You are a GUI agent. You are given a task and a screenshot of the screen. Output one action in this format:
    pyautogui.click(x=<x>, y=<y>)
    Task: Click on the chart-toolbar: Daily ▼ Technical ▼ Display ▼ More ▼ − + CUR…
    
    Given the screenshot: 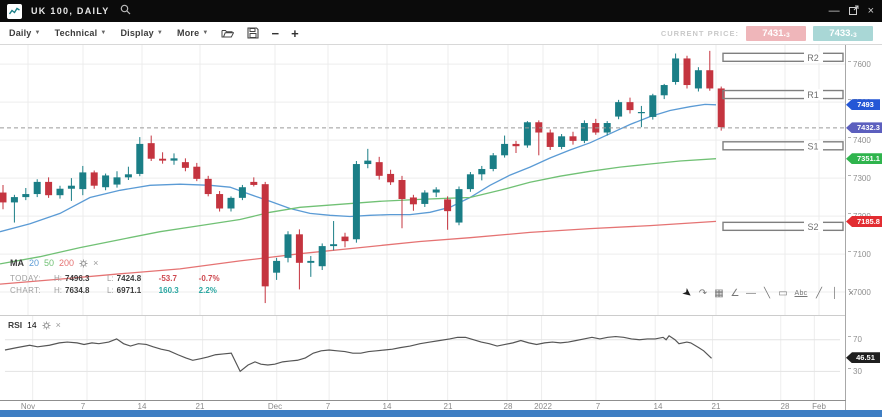 What is the action you would take?
    pyautogui.click(x=441, y=33)
    